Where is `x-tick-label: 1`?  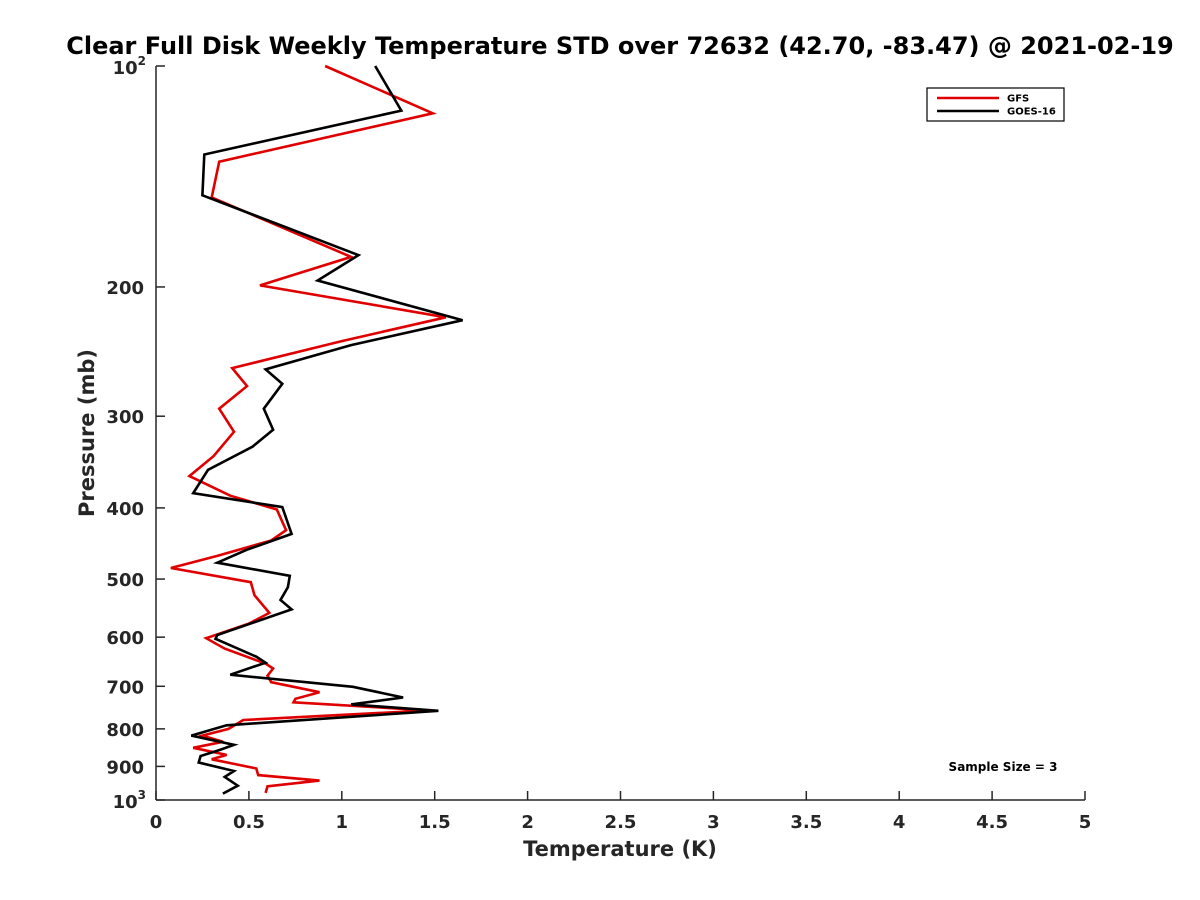
x-tick-label: 1 is located at coordinates (342, 822).